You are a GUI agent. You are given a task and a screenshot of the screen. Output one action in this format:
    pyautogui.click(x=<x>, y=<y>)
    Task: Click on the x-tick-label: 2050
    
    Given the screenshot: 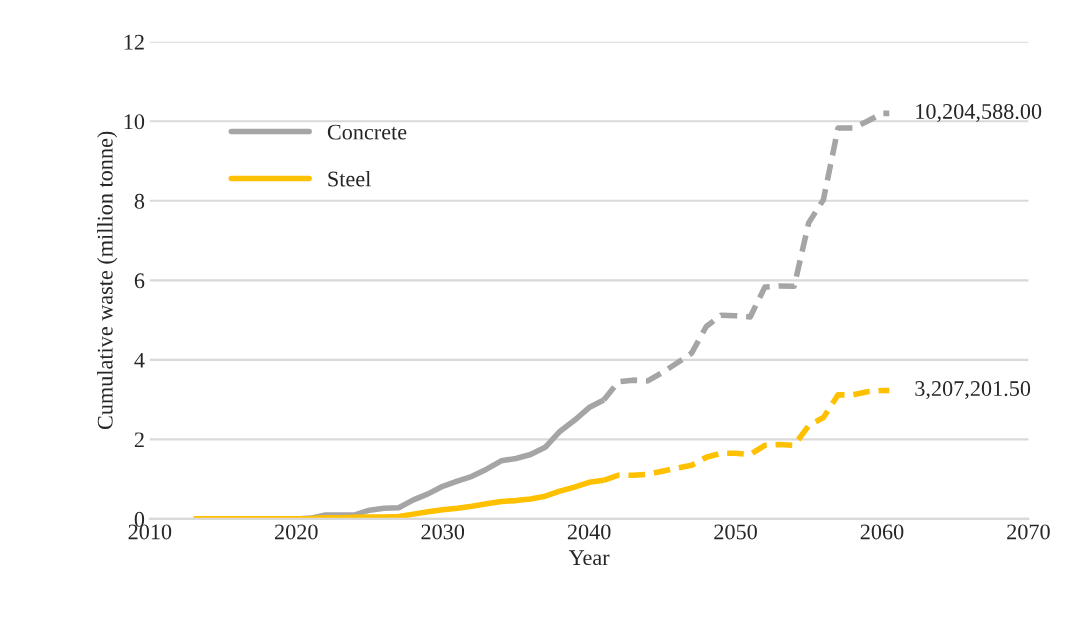 What is the action you would take?
    pyautogui.click(x=735, y=532)
    